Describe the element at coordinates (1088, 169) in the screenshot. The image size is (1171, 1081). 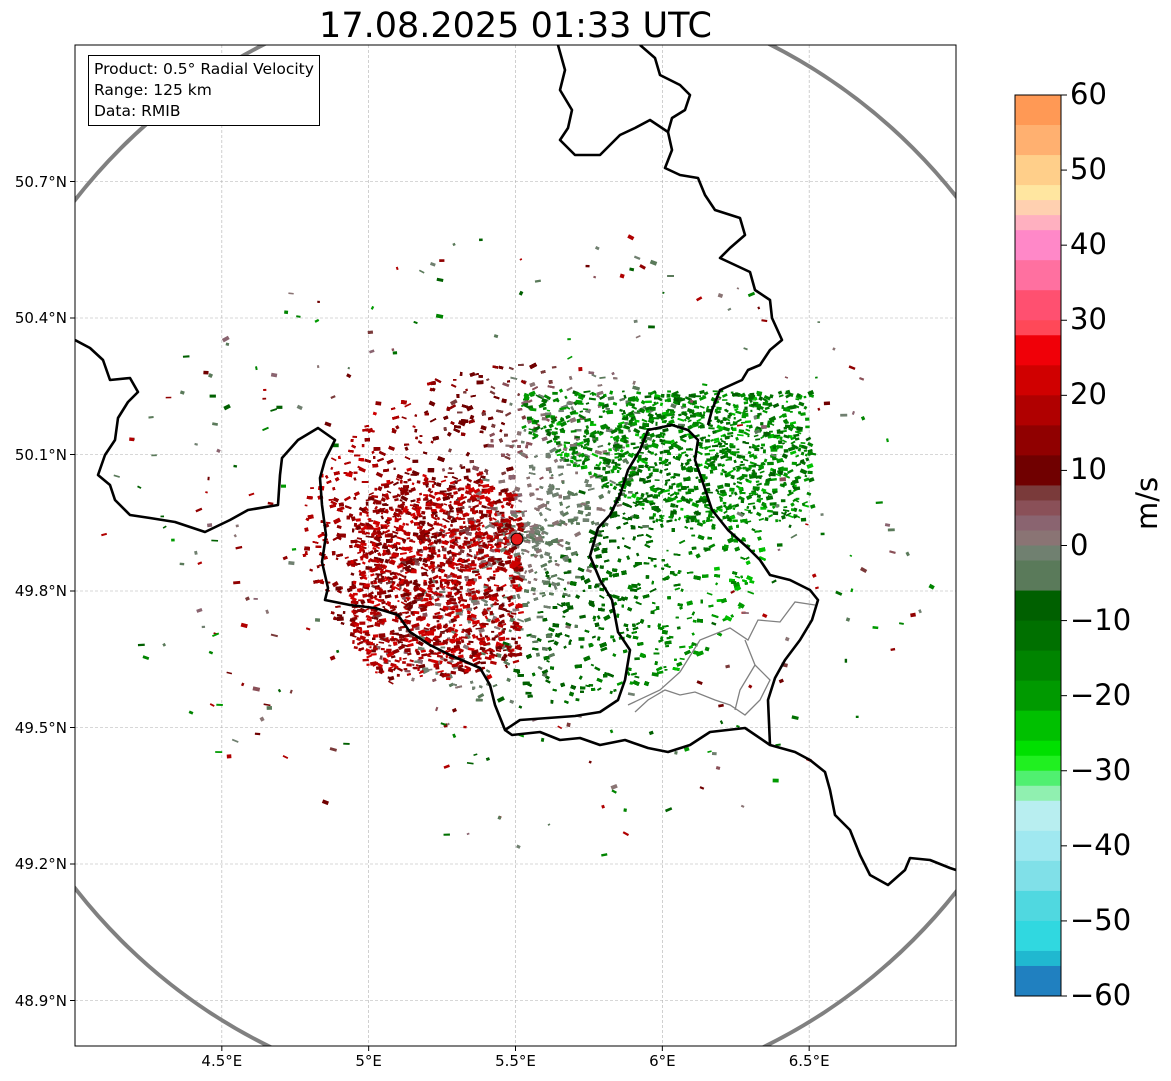
I see `colorbar-tick-label: 50` at that location.